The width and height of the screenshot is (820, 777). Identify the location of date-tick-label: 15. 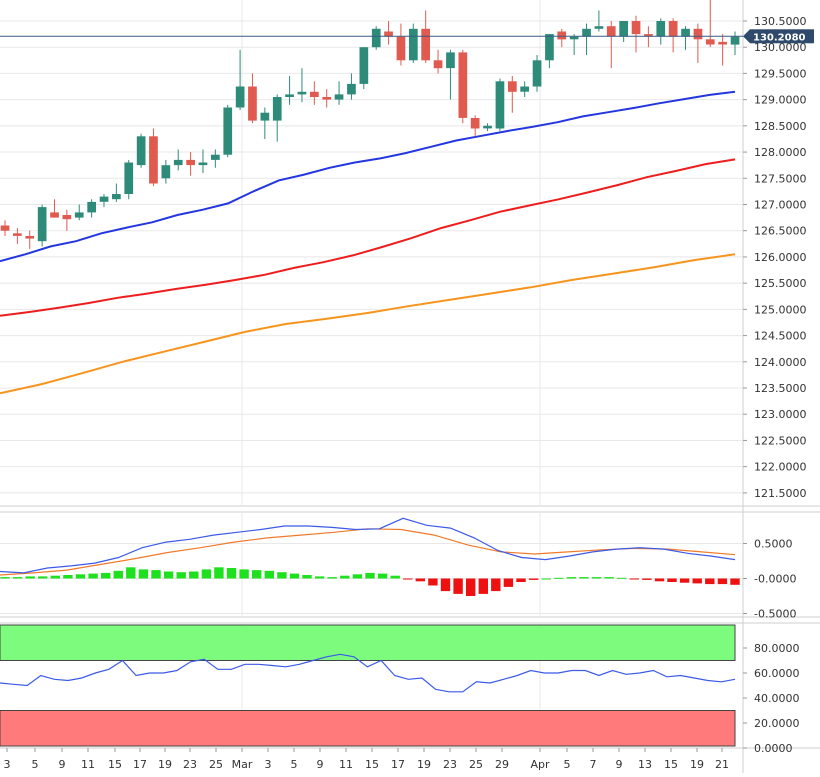
(372, 764).